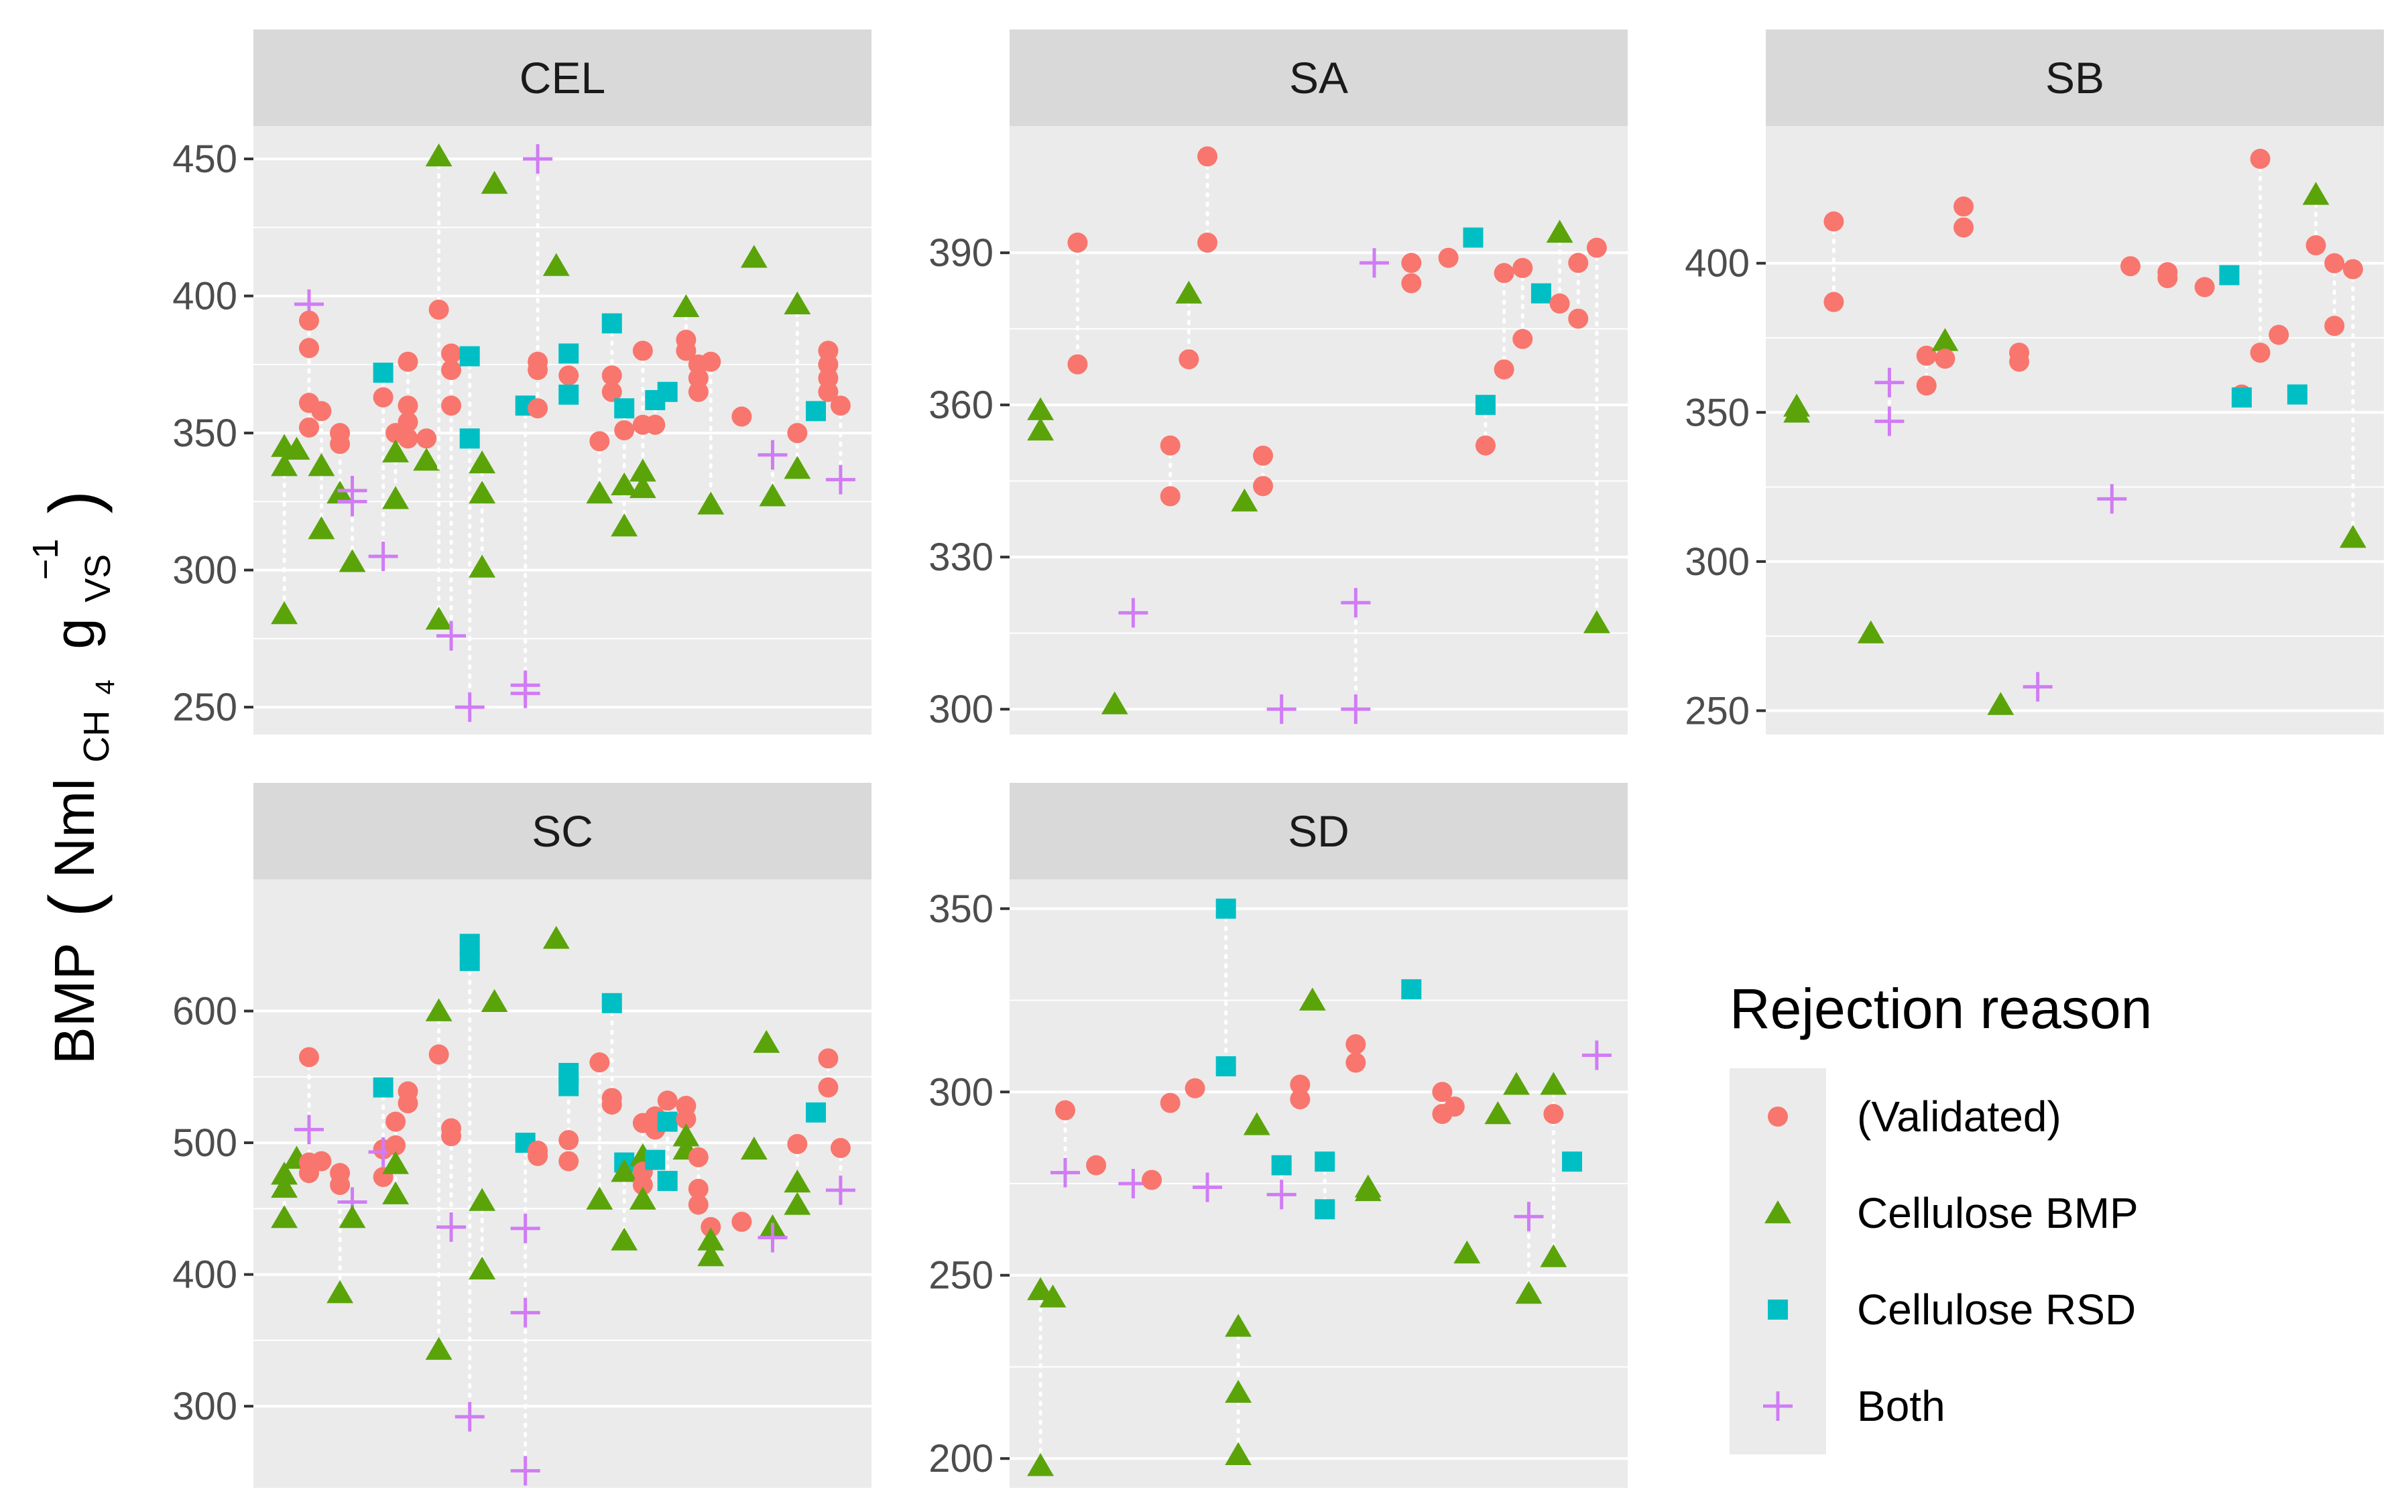  What do you see at coordinates (961, 1459) in the screenshot?
I see `y-tick-label: 200` at bounding box center [961, 1459].